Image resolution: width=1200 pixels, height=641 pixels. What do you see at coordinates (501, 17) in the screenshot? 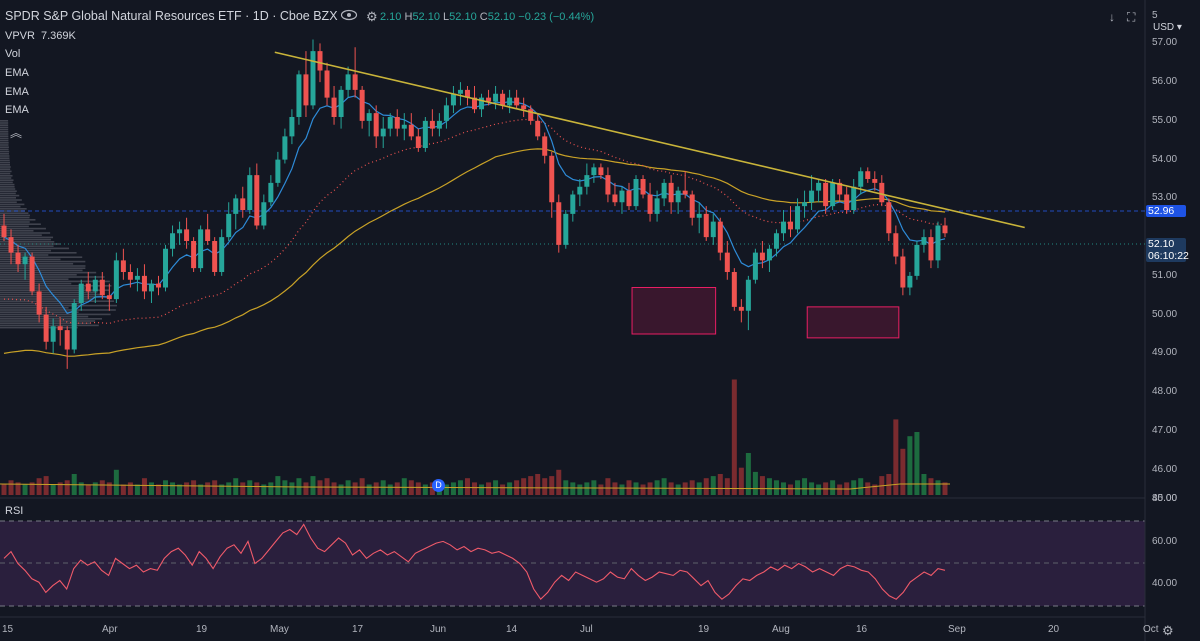
I see `close-value: 52.10` at bounding box center [501, 17].